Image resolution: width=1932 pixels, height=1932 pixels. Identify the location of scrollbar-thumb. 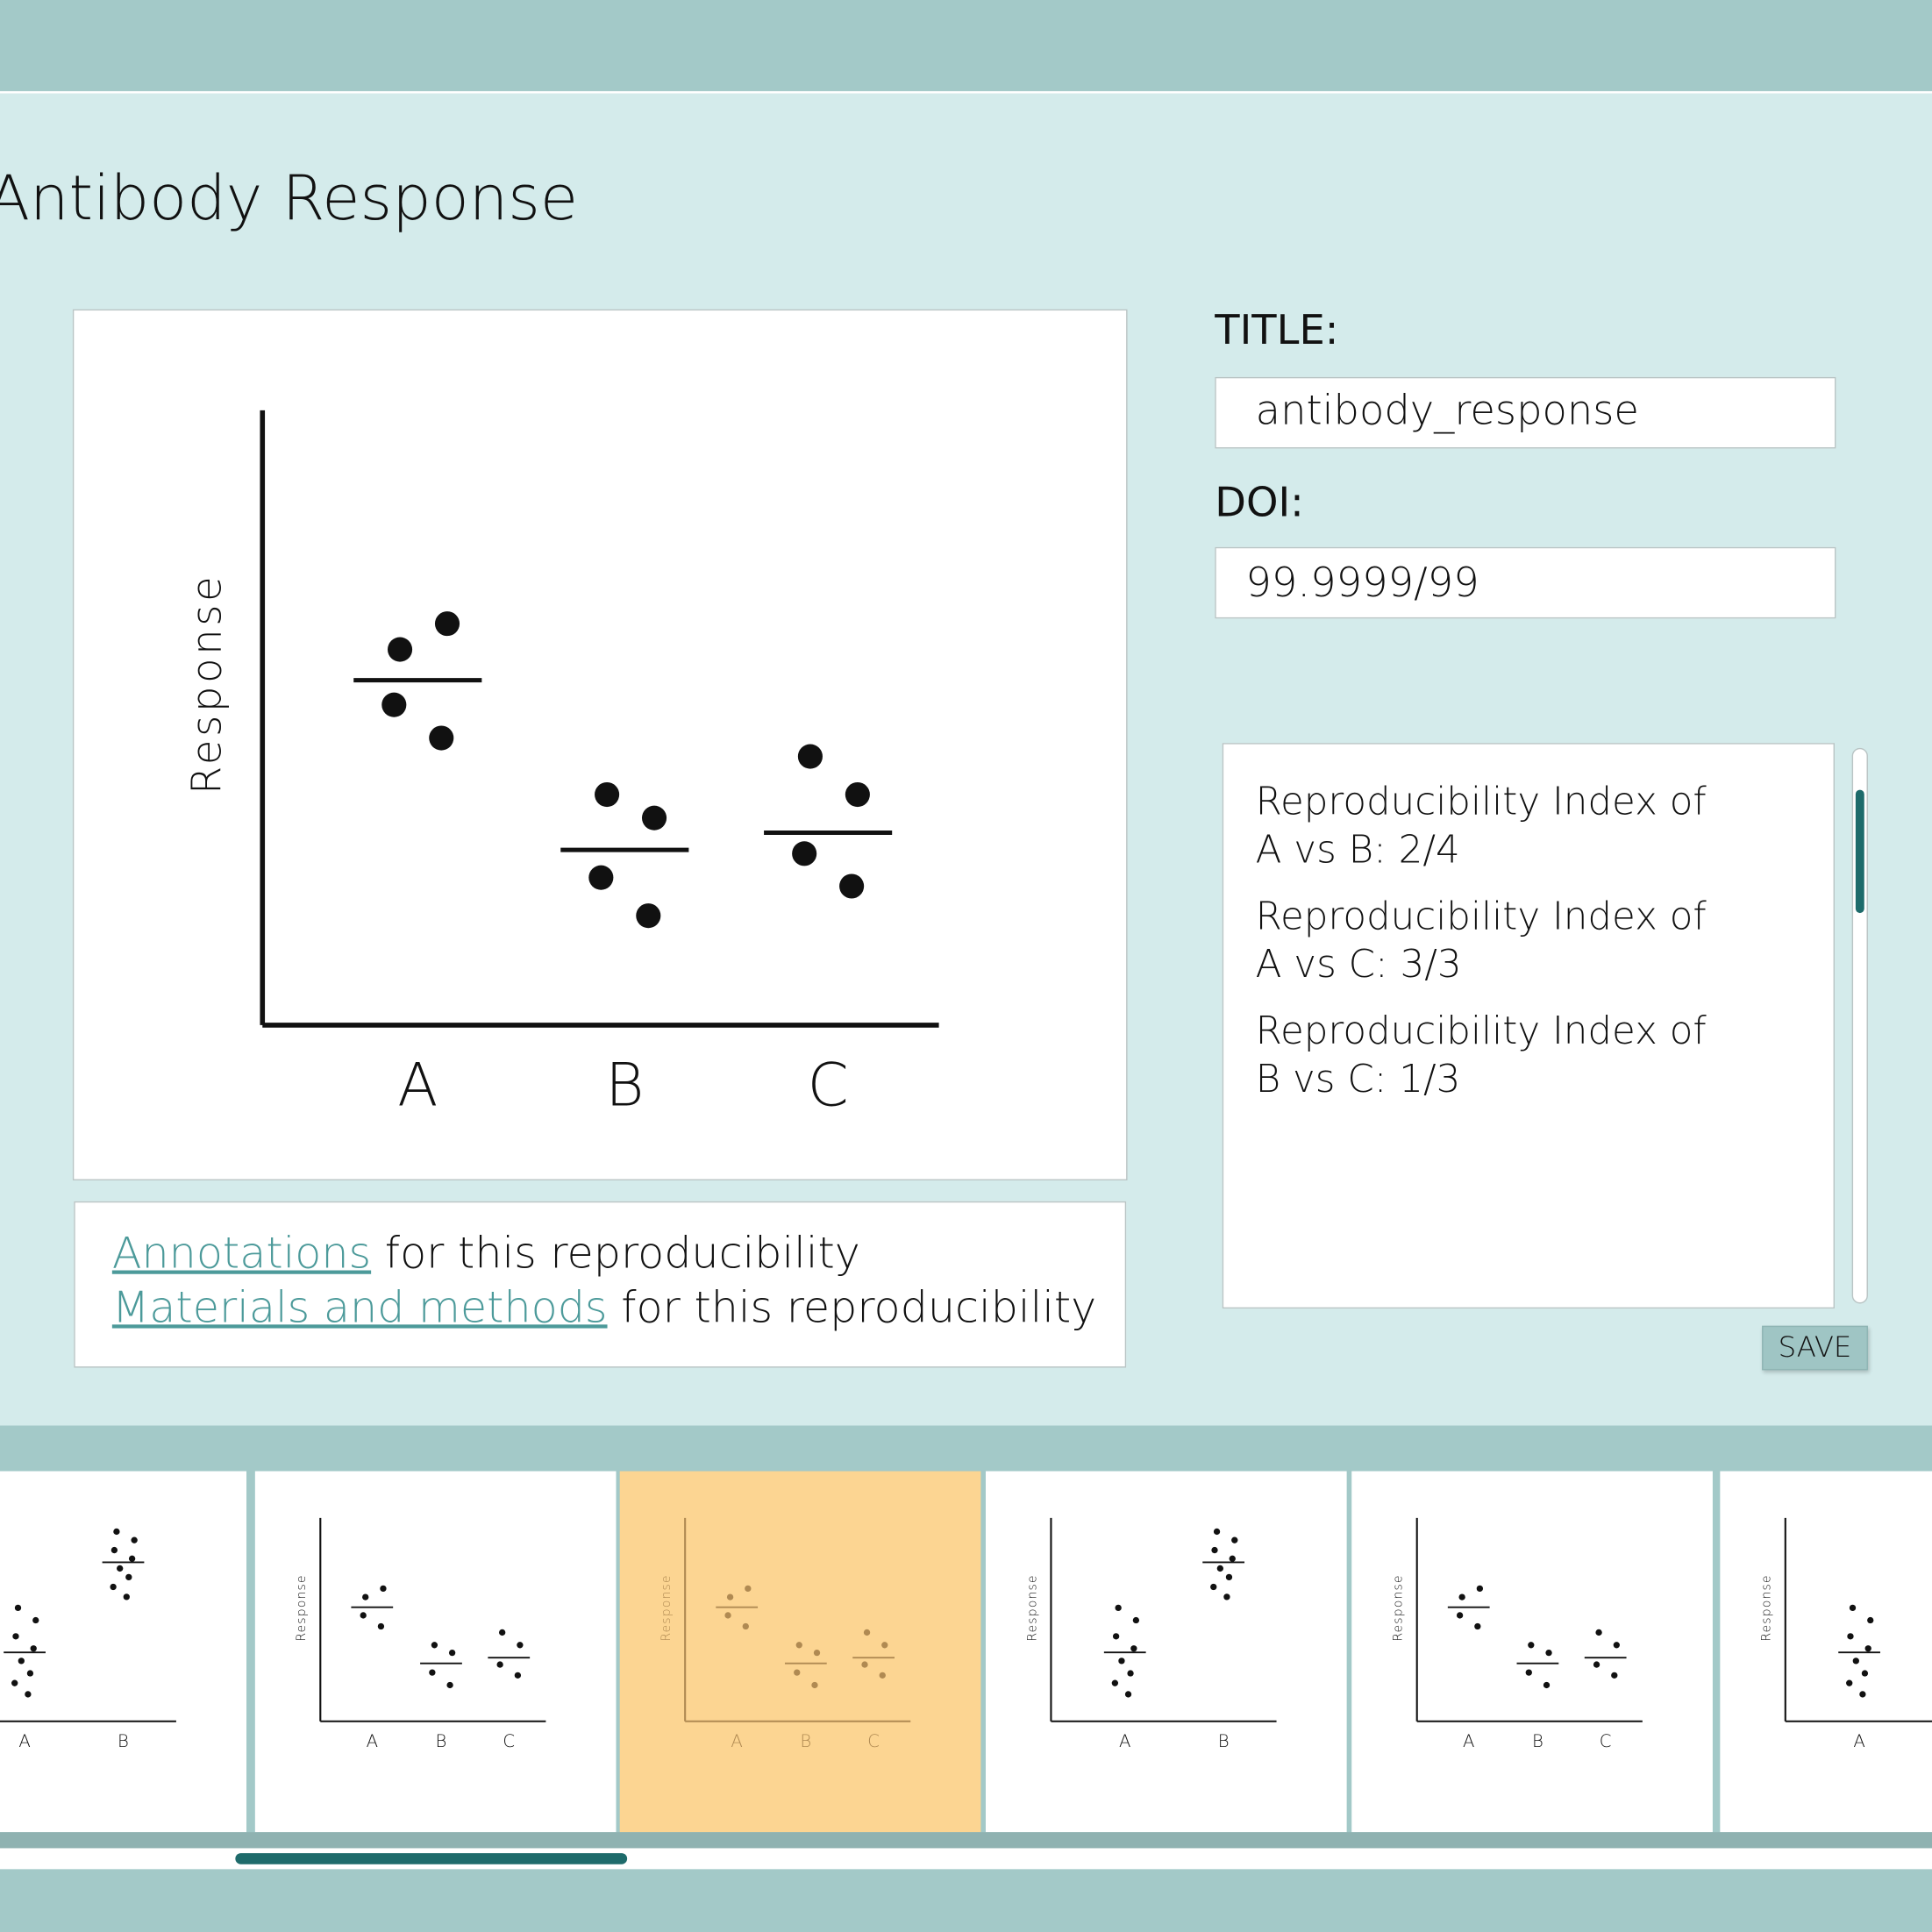
(1859, 852).